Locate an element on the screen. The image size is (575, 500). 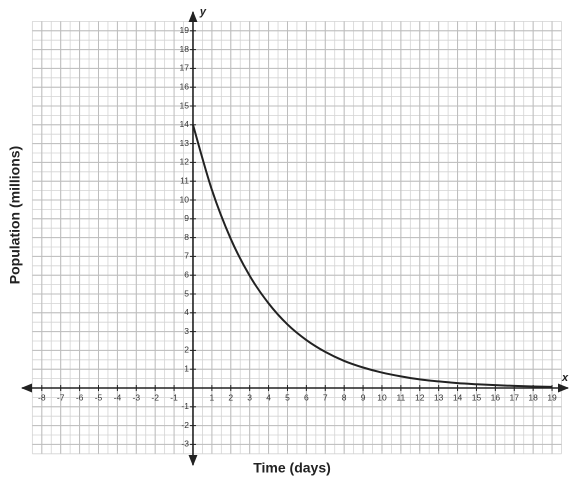
x-tick-label: 19 is located at coordinates (552, 397).